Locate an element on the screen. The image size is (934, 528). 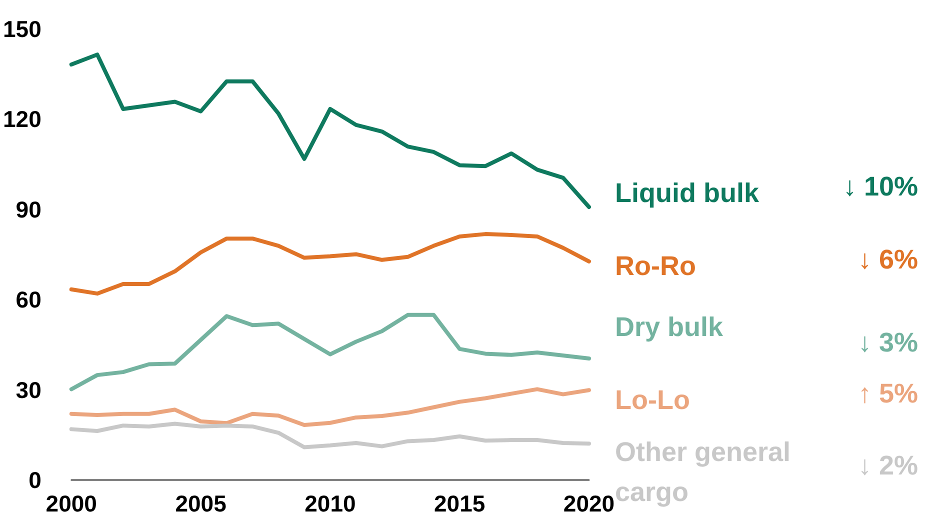
y-tick-label: 60 is located at coordinates (29, 299).